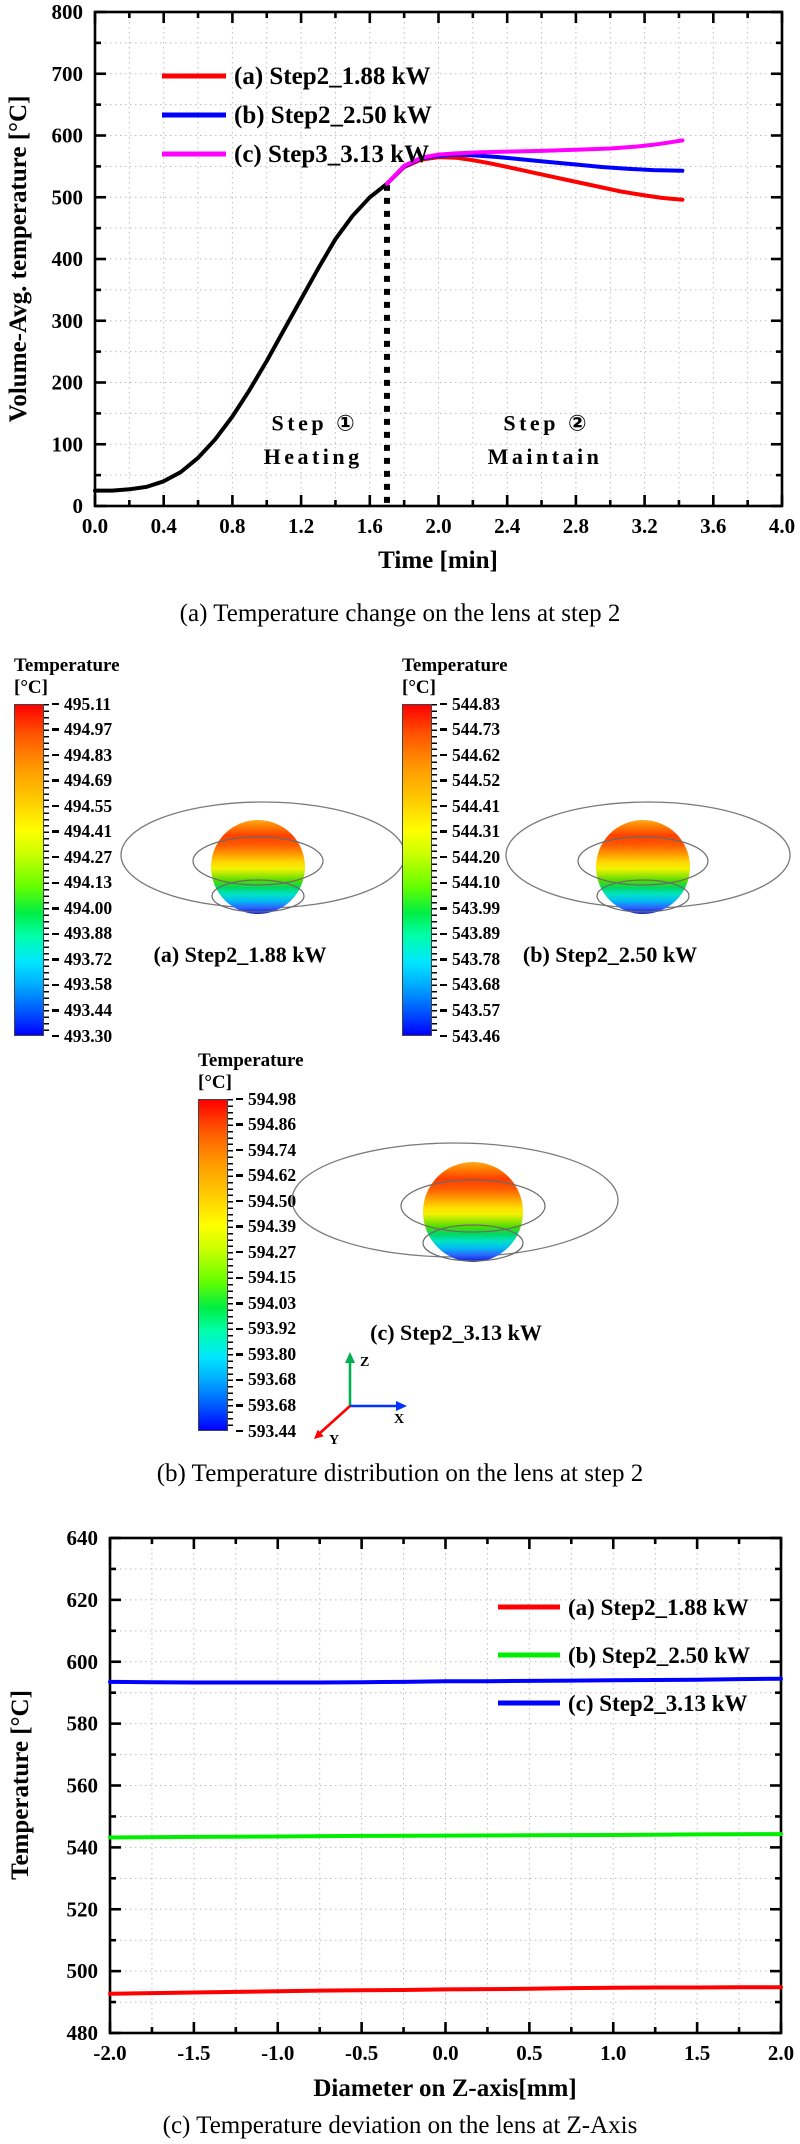 This screenshot has width=800, height=2144. I want to click on x-tick-label: 1.5, so click(697, 2053).